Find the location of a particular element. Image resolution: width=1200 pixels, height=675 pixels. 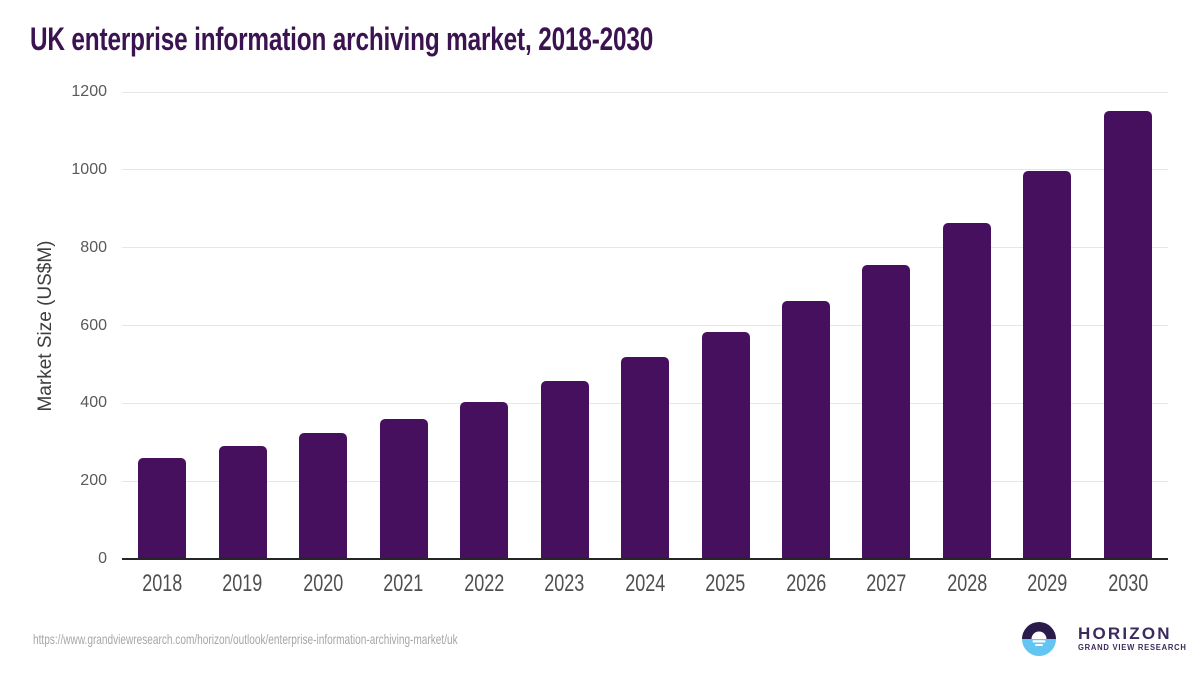

y-tick-label-1200: 1200 is located at coordinates (89, 91).